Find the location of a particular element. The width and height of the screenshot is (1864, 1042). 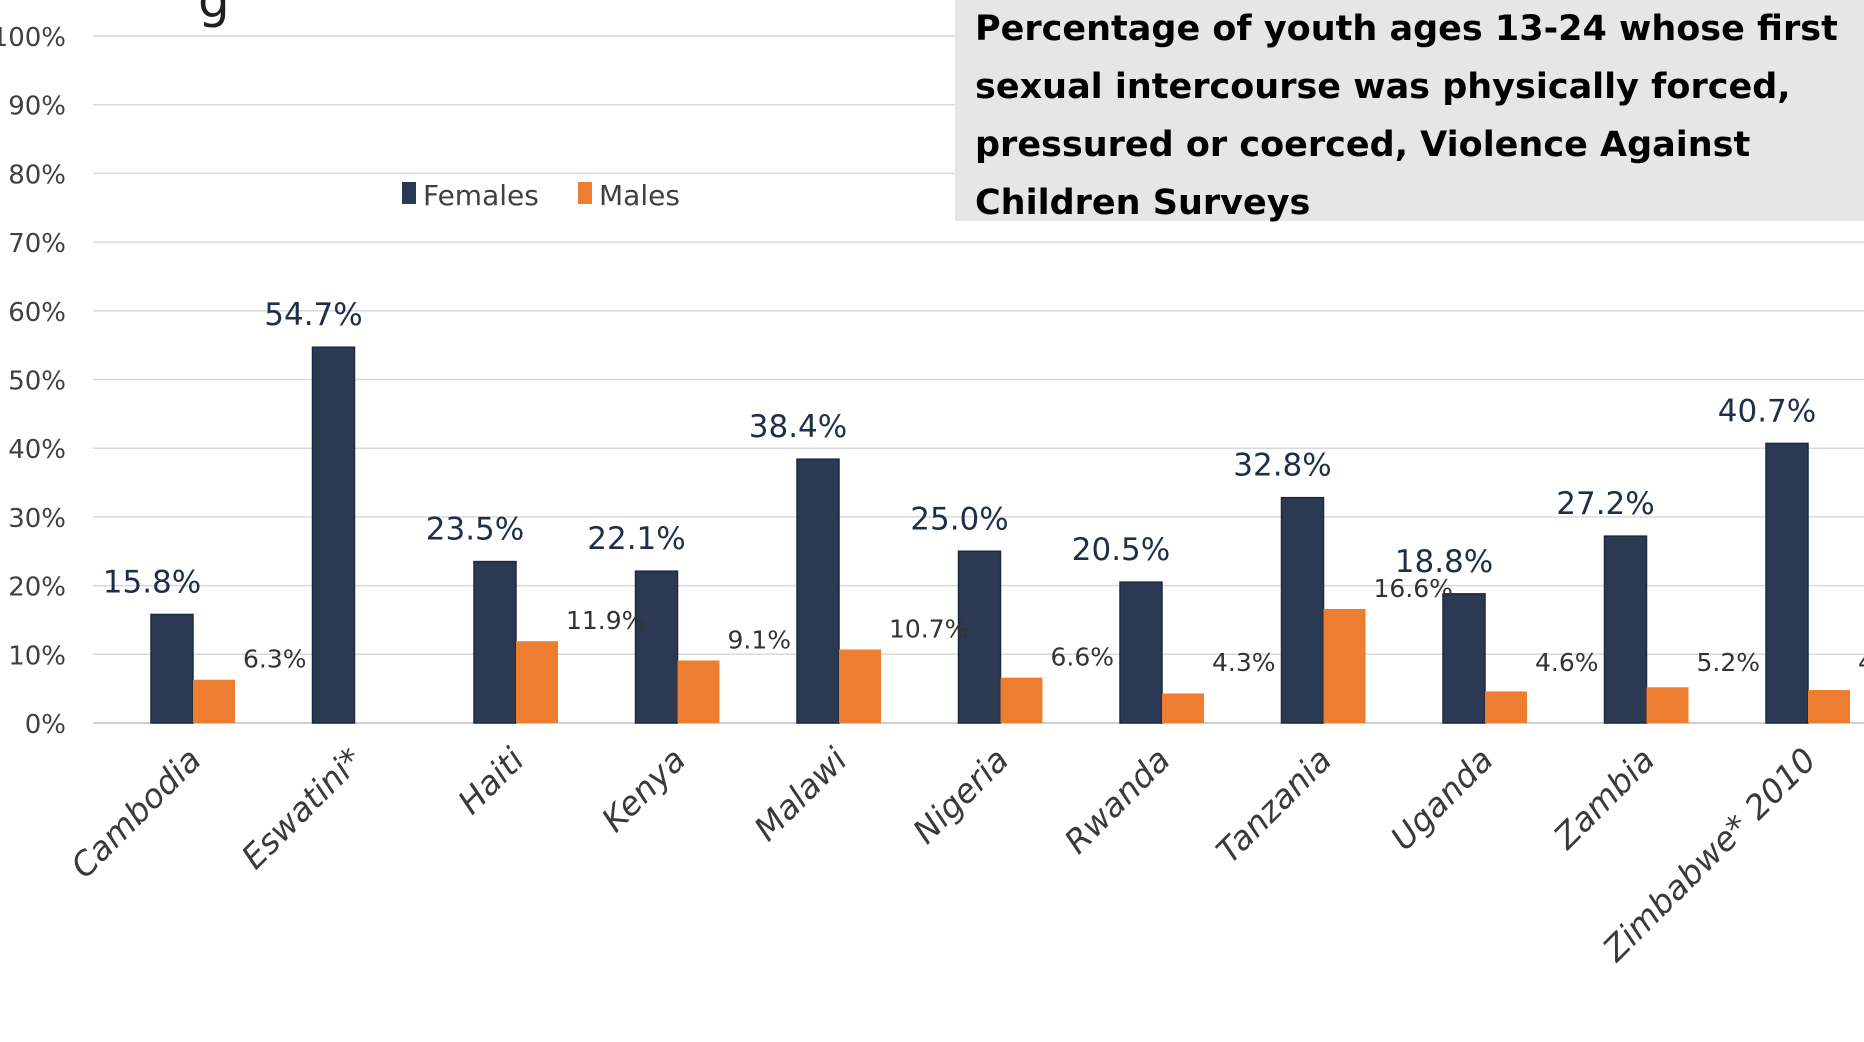

y-tick-label: 60% is located at coordinates (37, 313).